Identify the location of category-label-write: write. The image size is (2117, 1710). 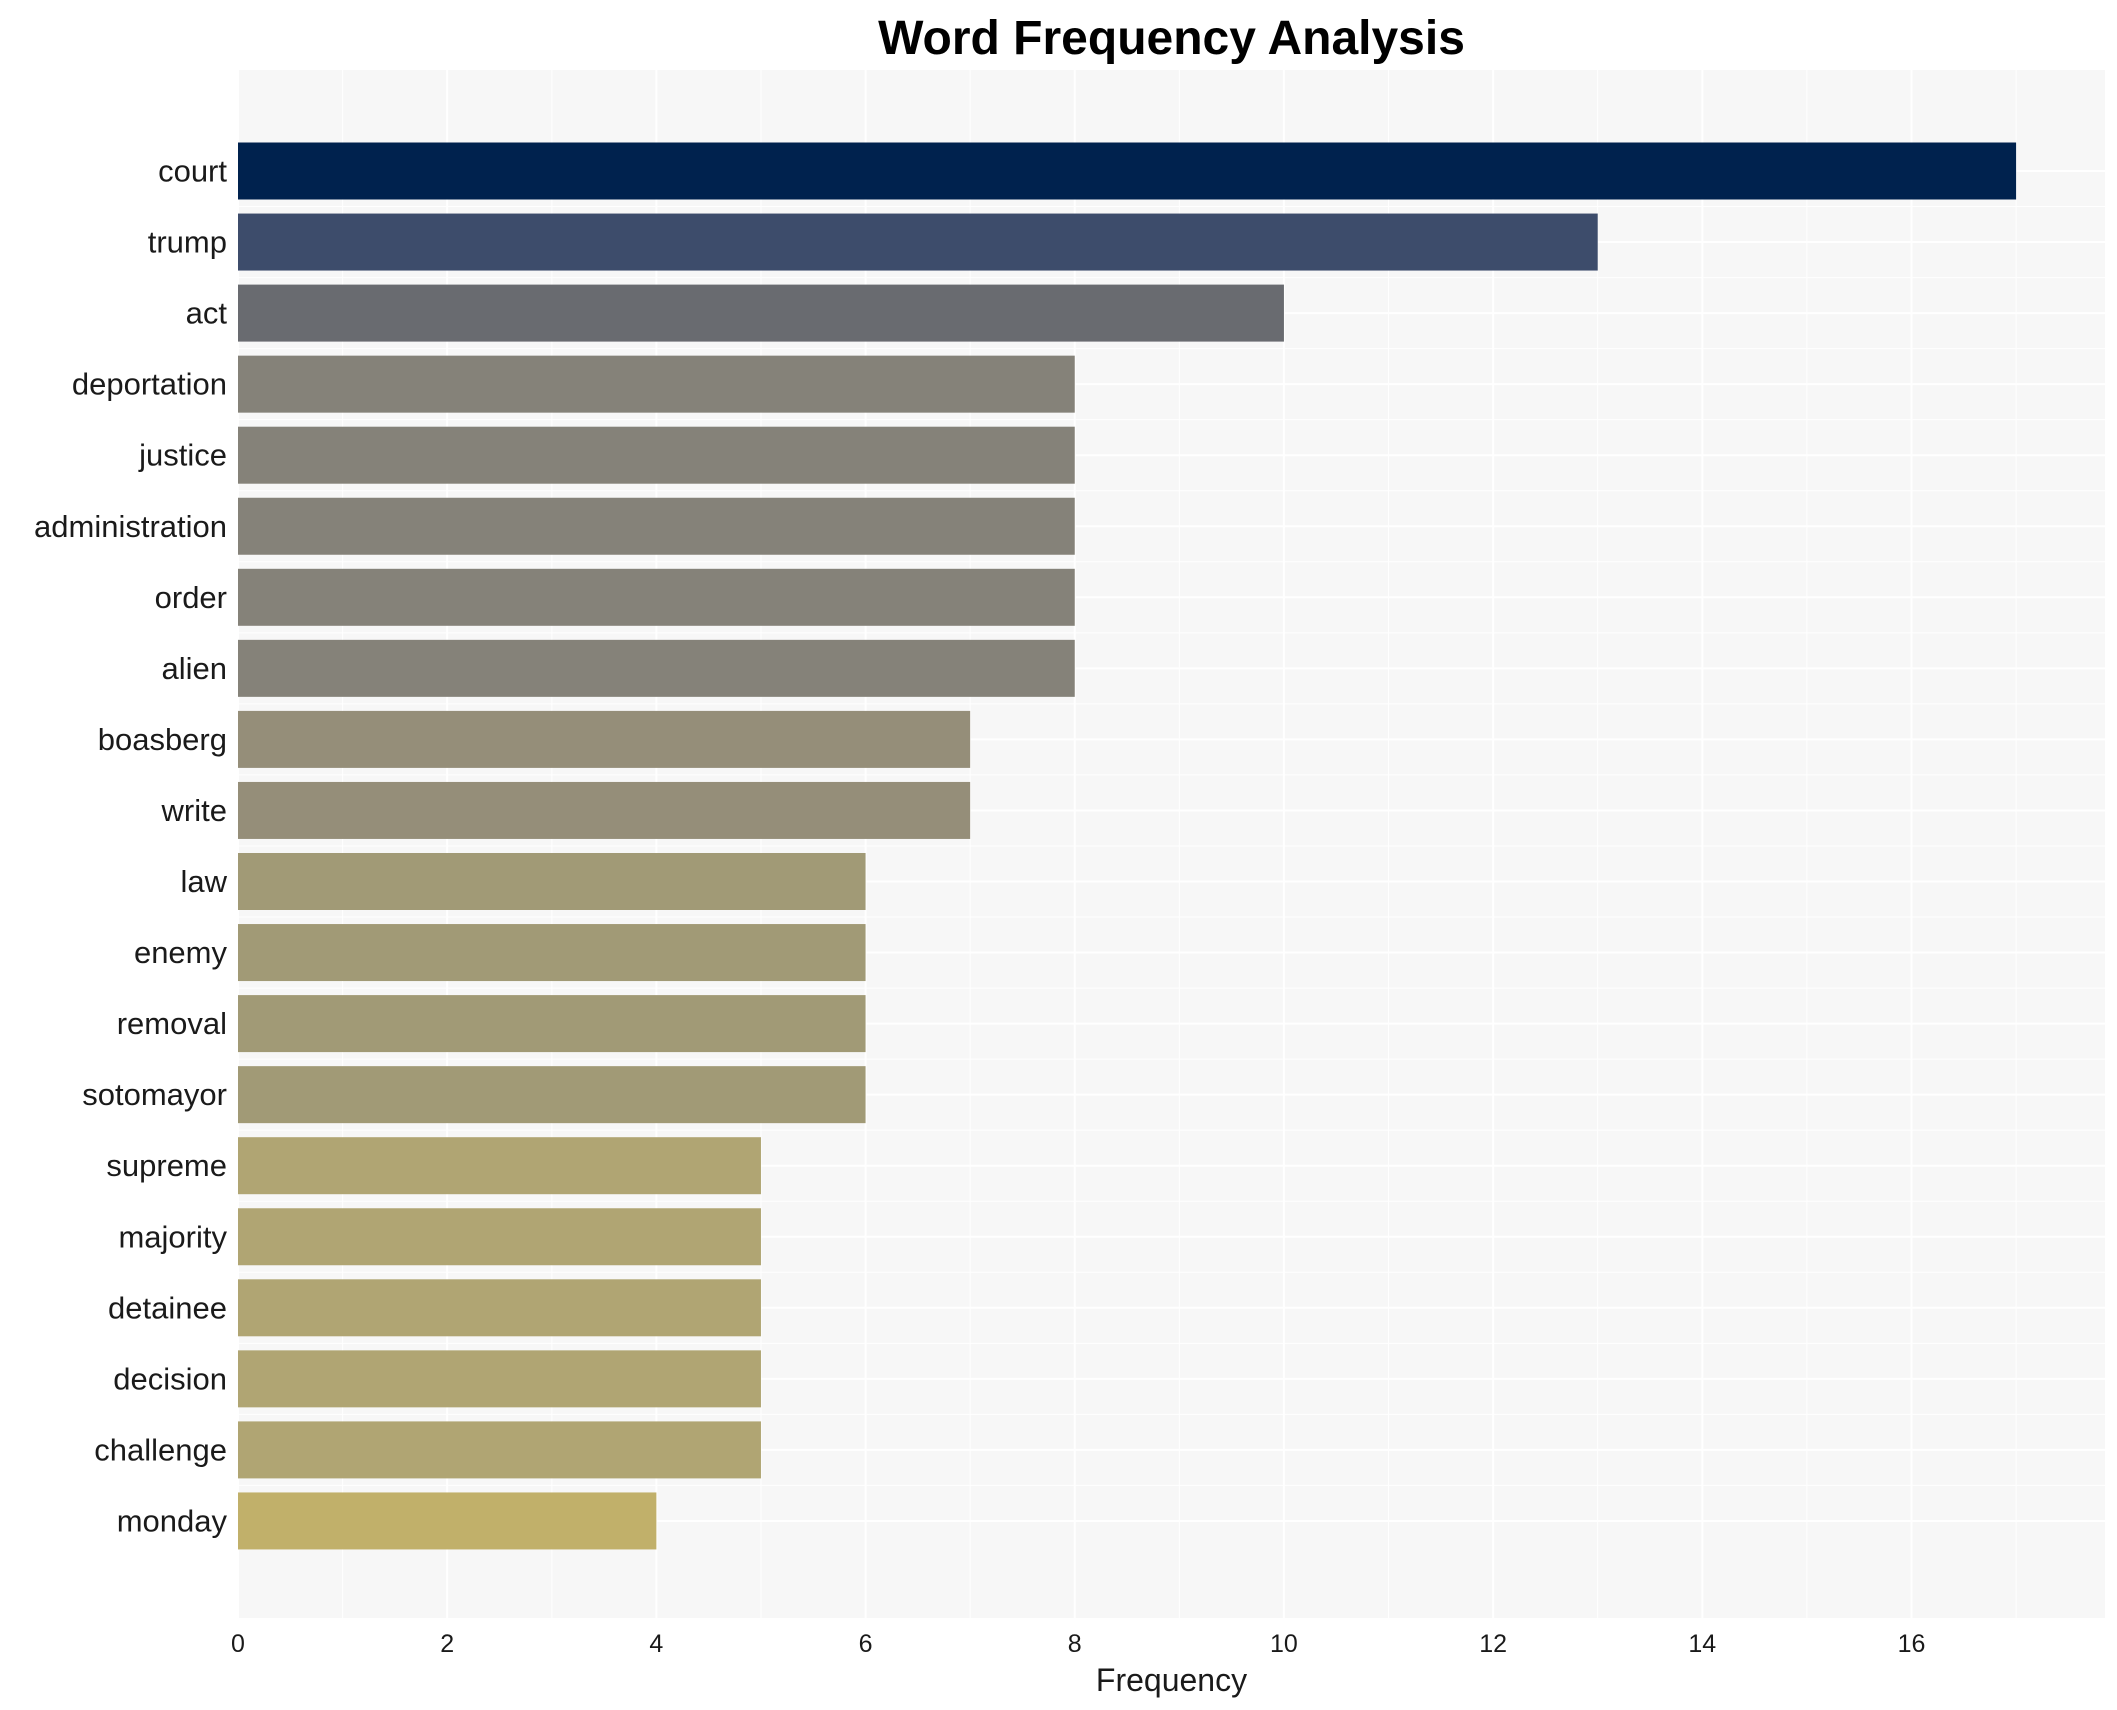
(194, 810).